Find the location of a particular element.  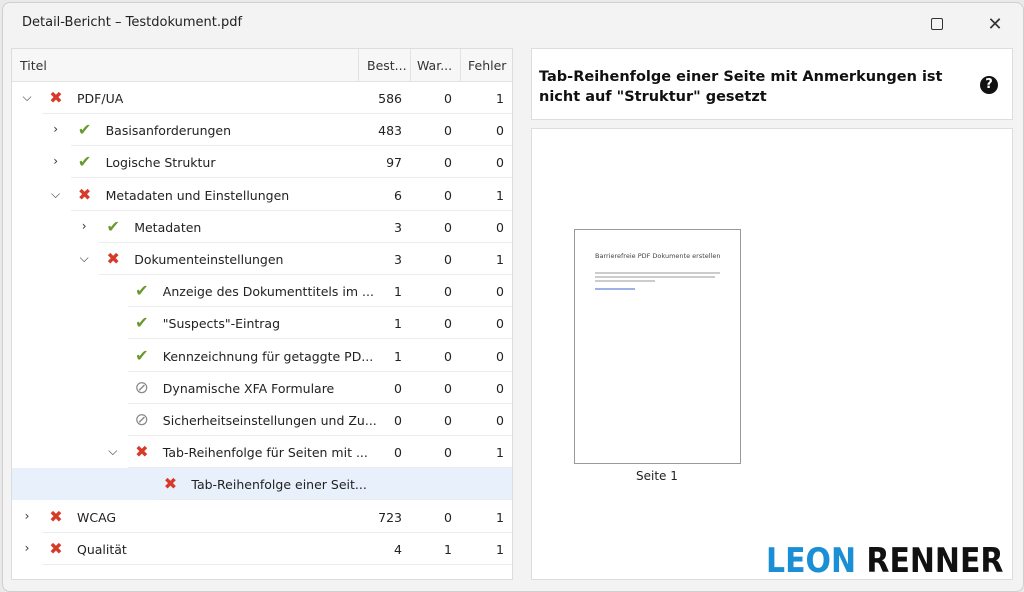

row-title: Dynamische XFA Formulare is located at coordinates (248, 388).